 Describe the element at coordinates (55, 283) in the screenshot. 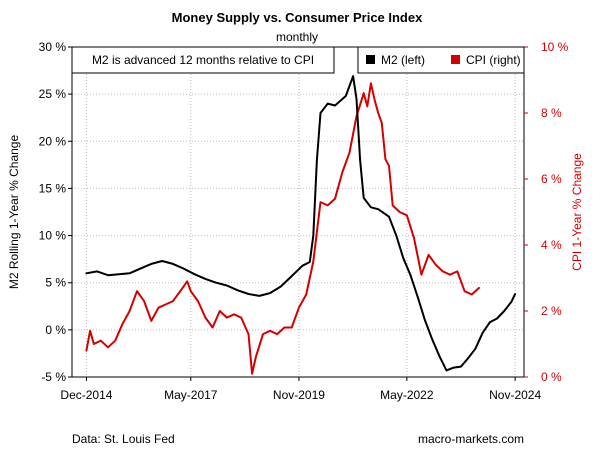

I see `left-tick-label: 5 %` at that location.